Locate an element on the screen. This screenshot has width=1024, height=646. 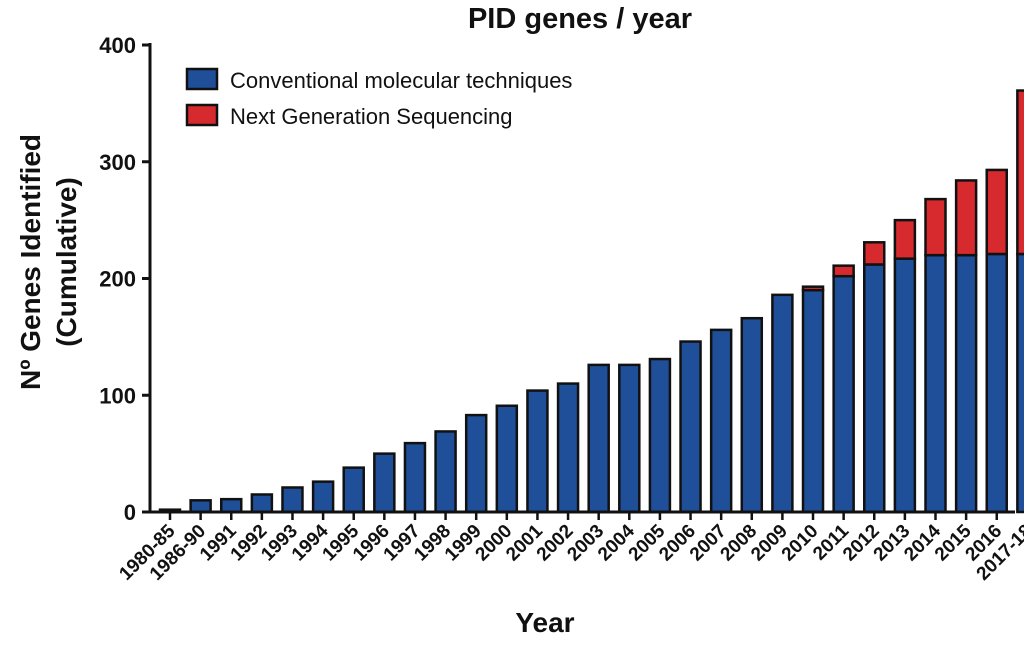
bar-conventional-1997 is located at coordinates (415, 477).